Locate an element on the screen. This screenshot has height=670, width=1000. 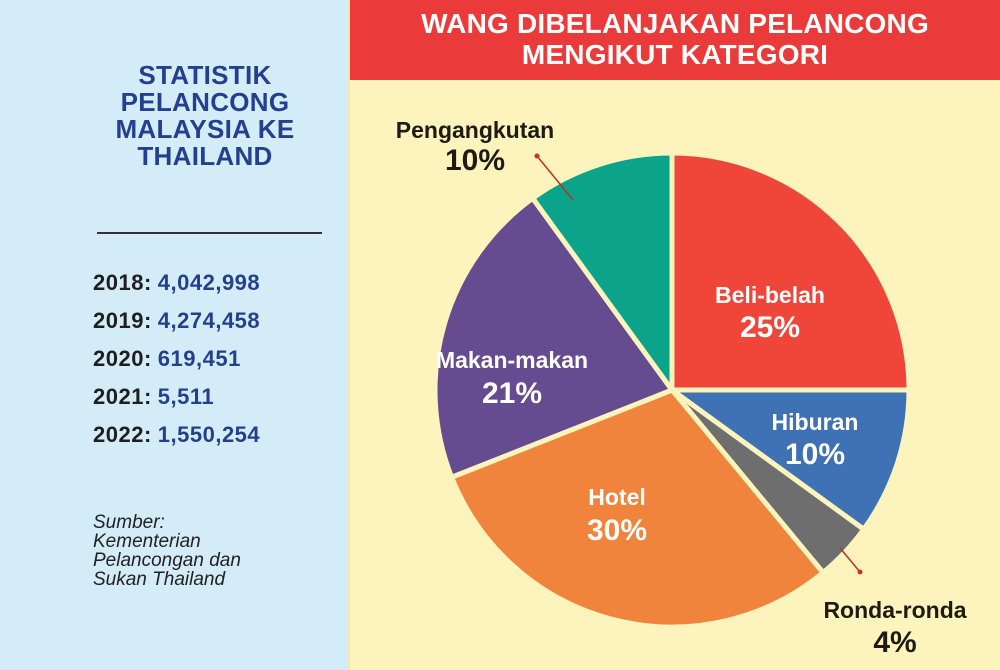
slice-percent: 4% is located at coordinates (894, 642).